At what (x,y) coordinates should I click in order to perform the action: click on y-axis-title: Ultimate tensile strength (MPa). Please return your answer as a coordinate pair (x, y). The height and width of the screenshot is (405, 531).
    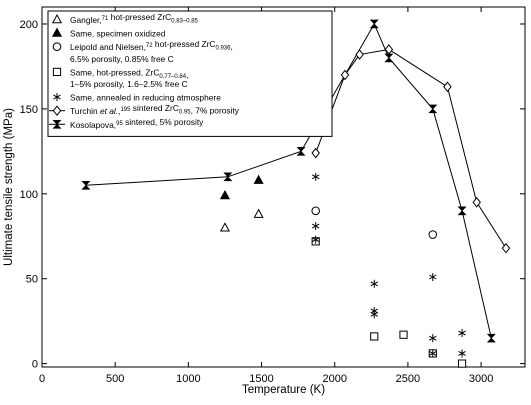
    Looking at the image, I should click on (9, 187).